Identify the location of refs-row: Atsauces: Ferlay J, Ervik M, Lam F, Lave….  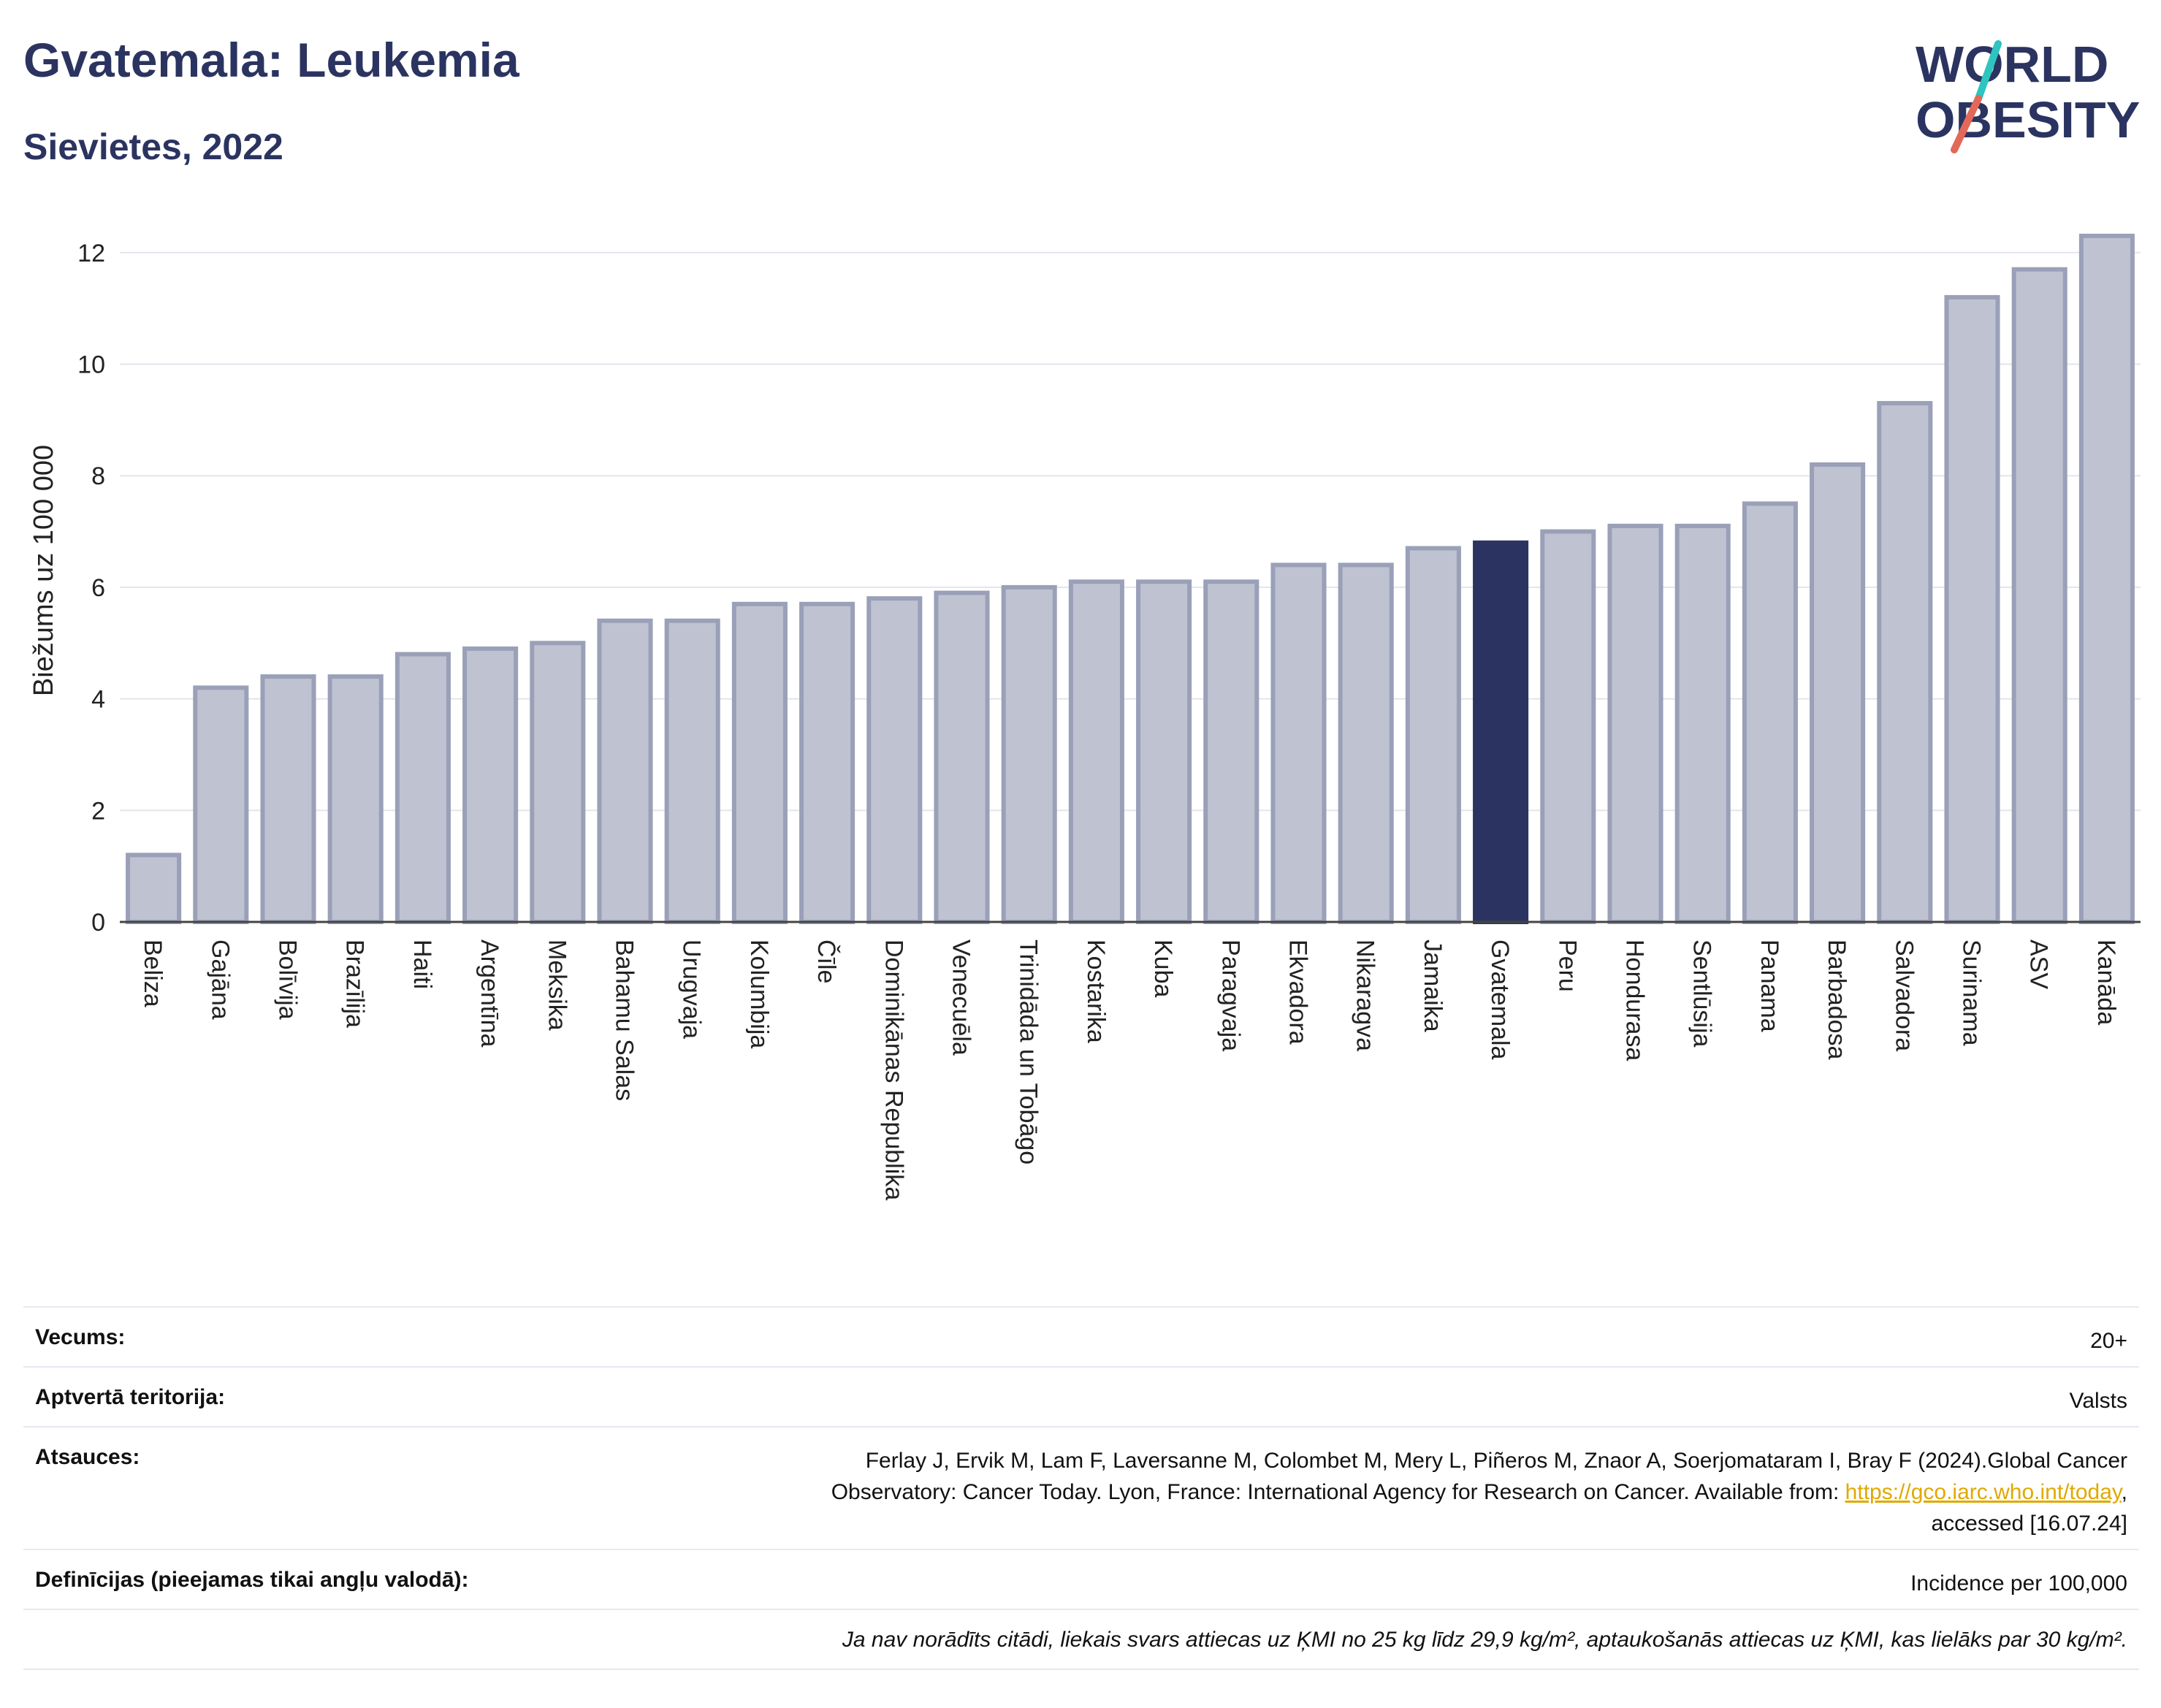
(1081, 1487).